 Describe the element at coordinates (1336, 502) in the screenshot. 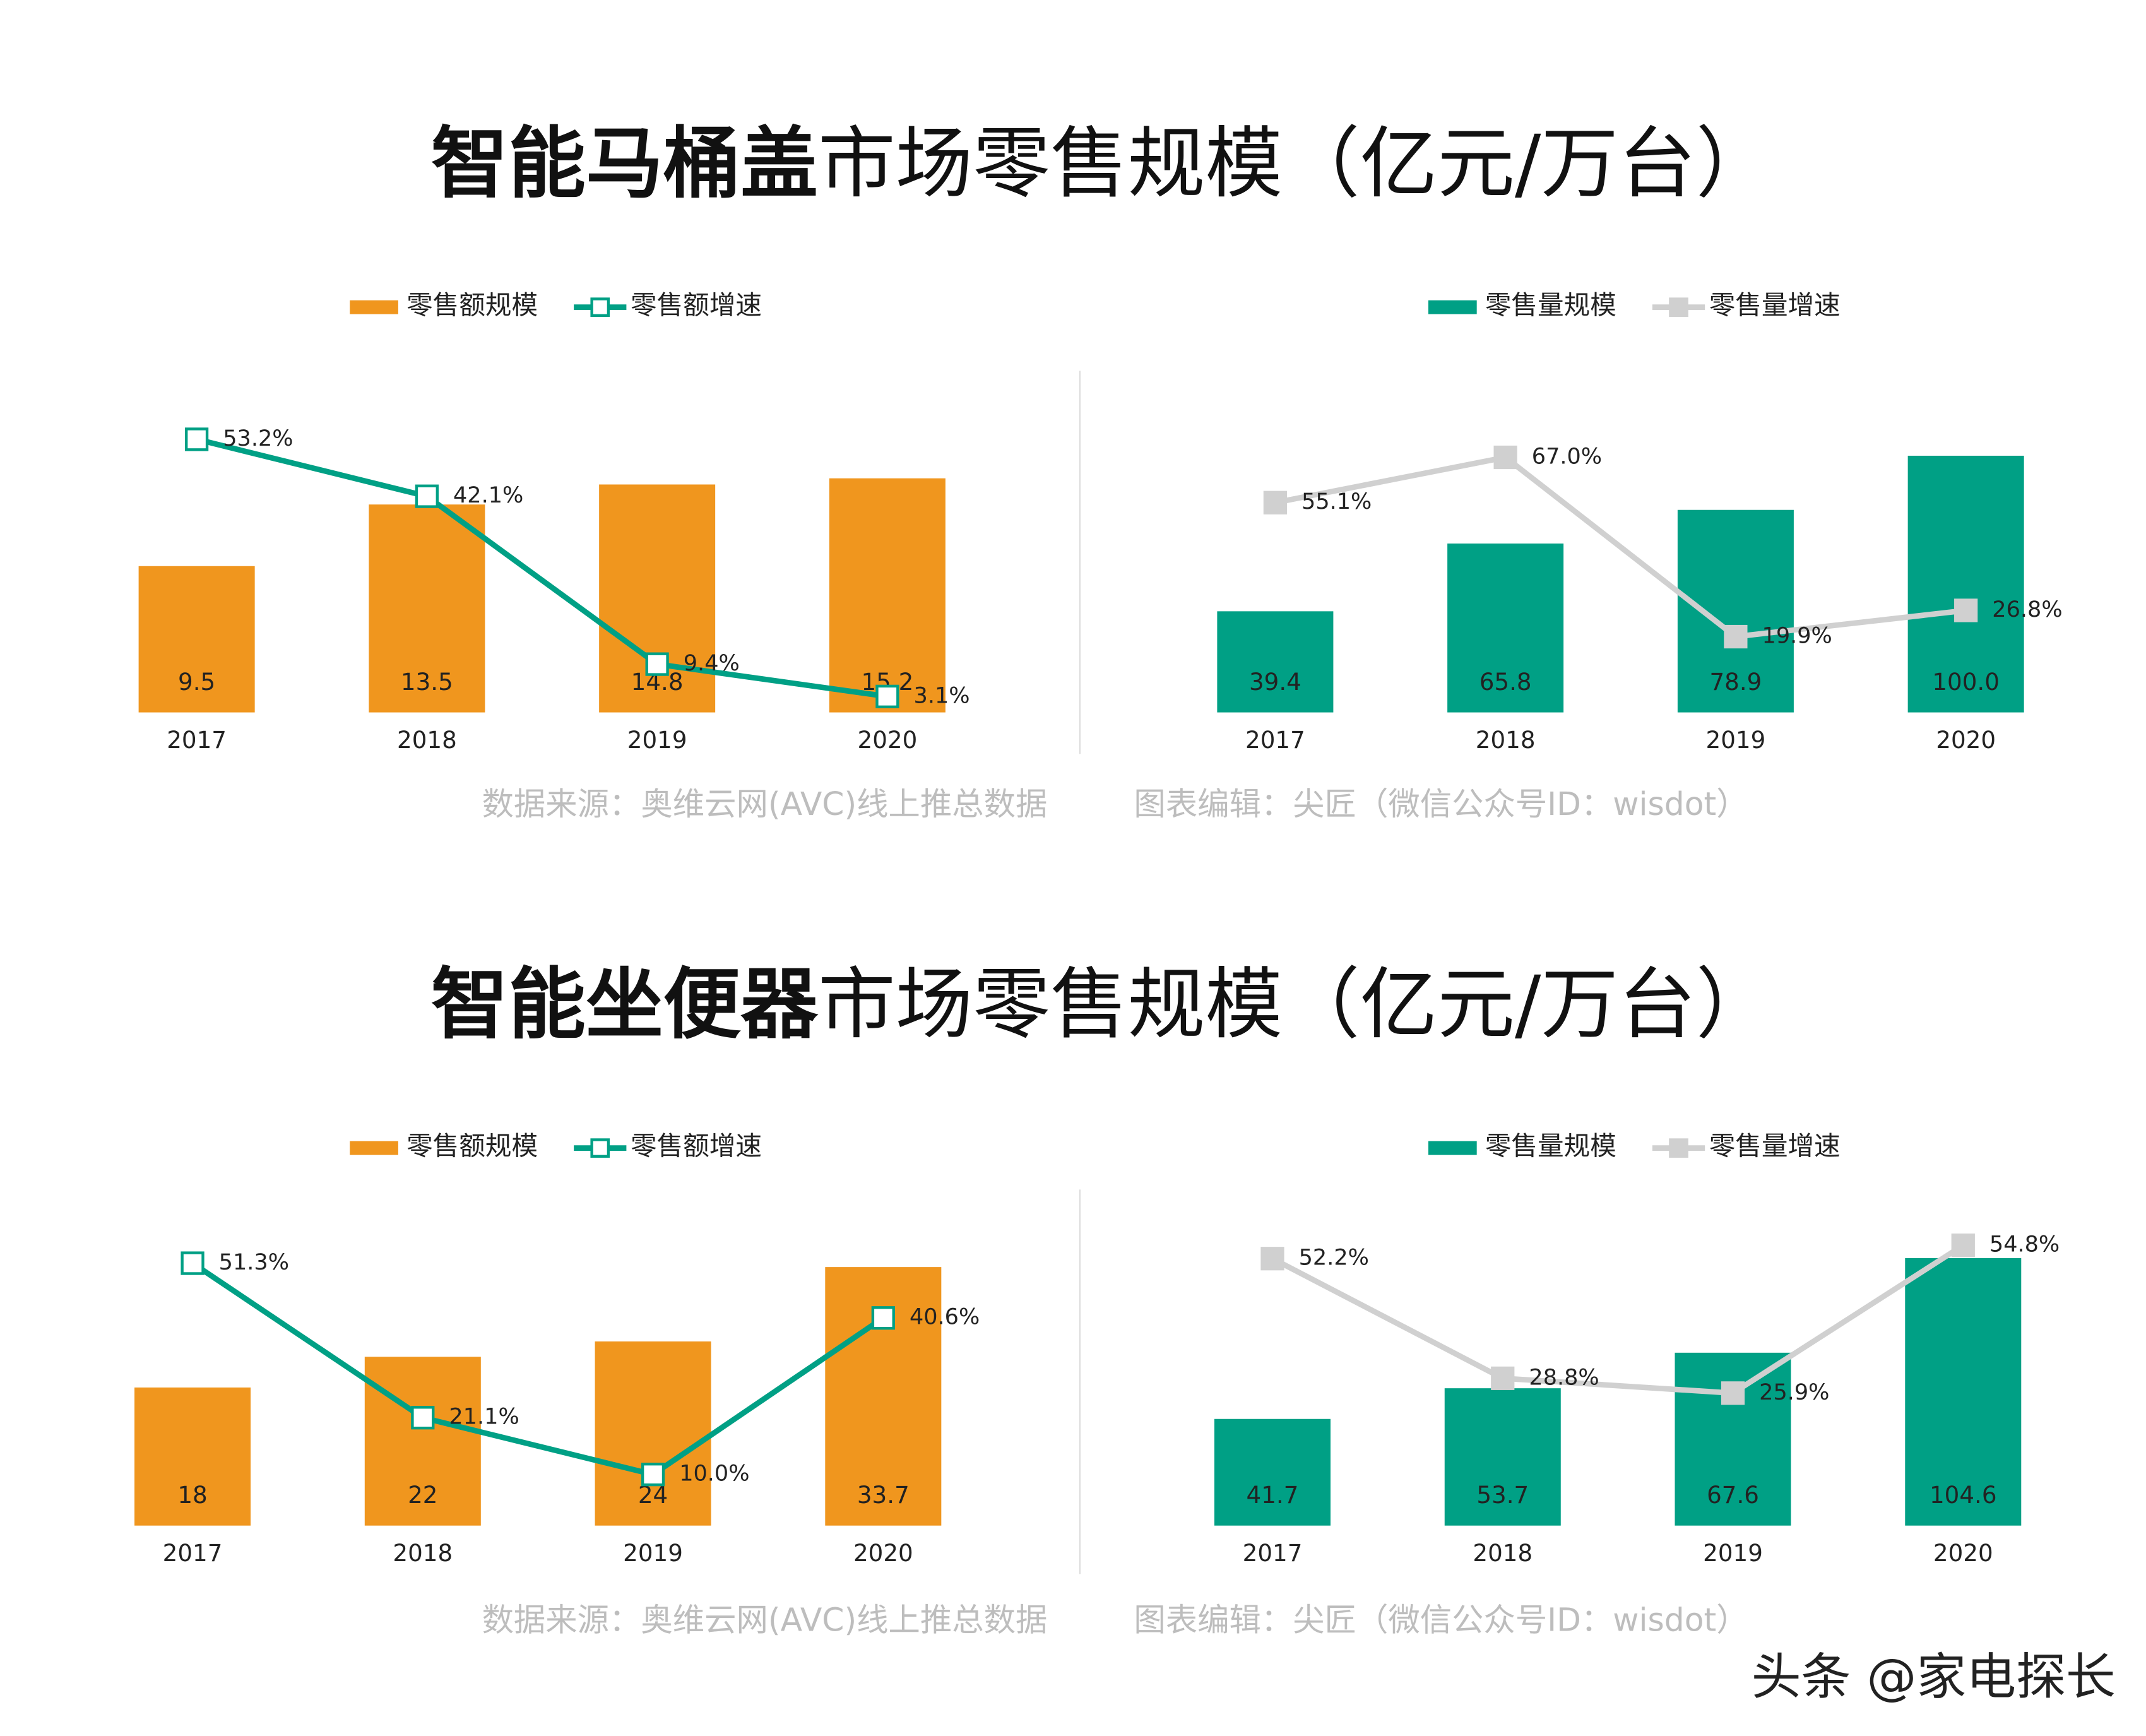

I see `line-value-label: 55.1%` at that location.